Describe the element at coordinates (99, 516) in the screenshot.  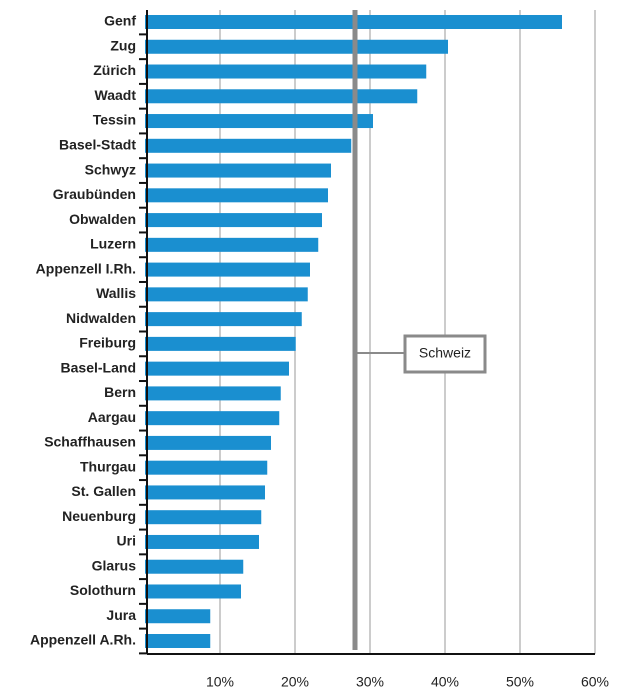
I see `y-tick-label: Neuenburg` at that location.